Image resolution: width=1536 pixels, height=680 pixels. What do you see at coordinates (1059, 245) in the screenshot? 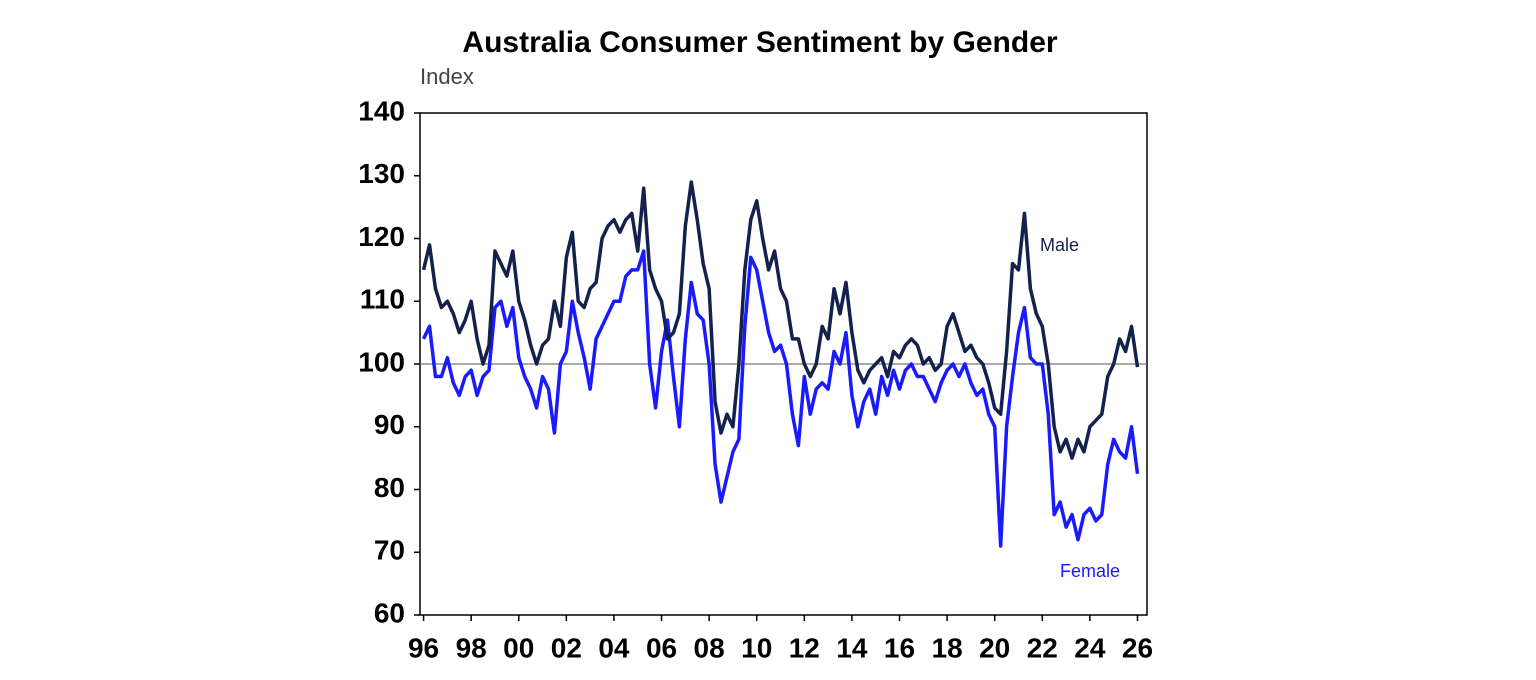
I see `legend-label: Male` at bounding box center [1059, 245].